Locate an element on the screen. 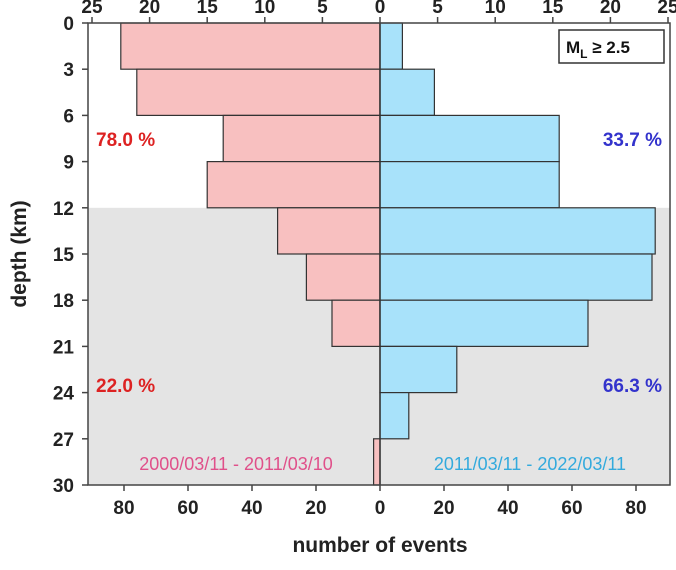 The image size is (676, 570). x-tick-label: 0 is located at coordinates (380, 508).